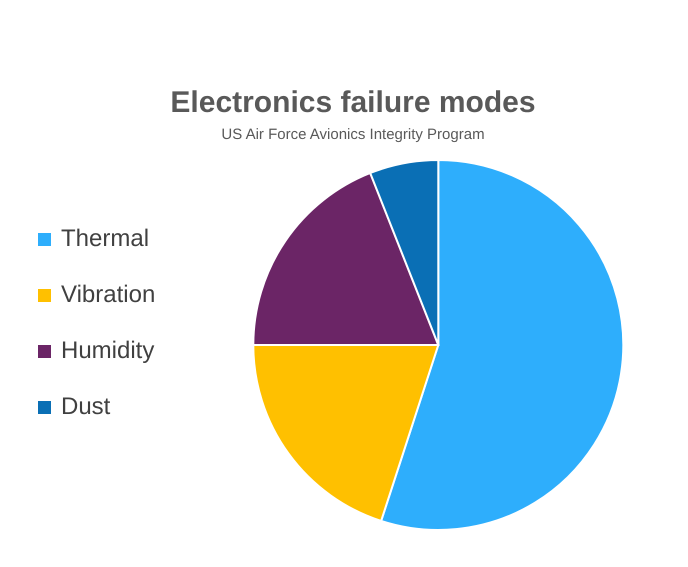 The width and height of the screenshot is (688, 567). I want to click on legend-label: Vibration, so click(108, 295).